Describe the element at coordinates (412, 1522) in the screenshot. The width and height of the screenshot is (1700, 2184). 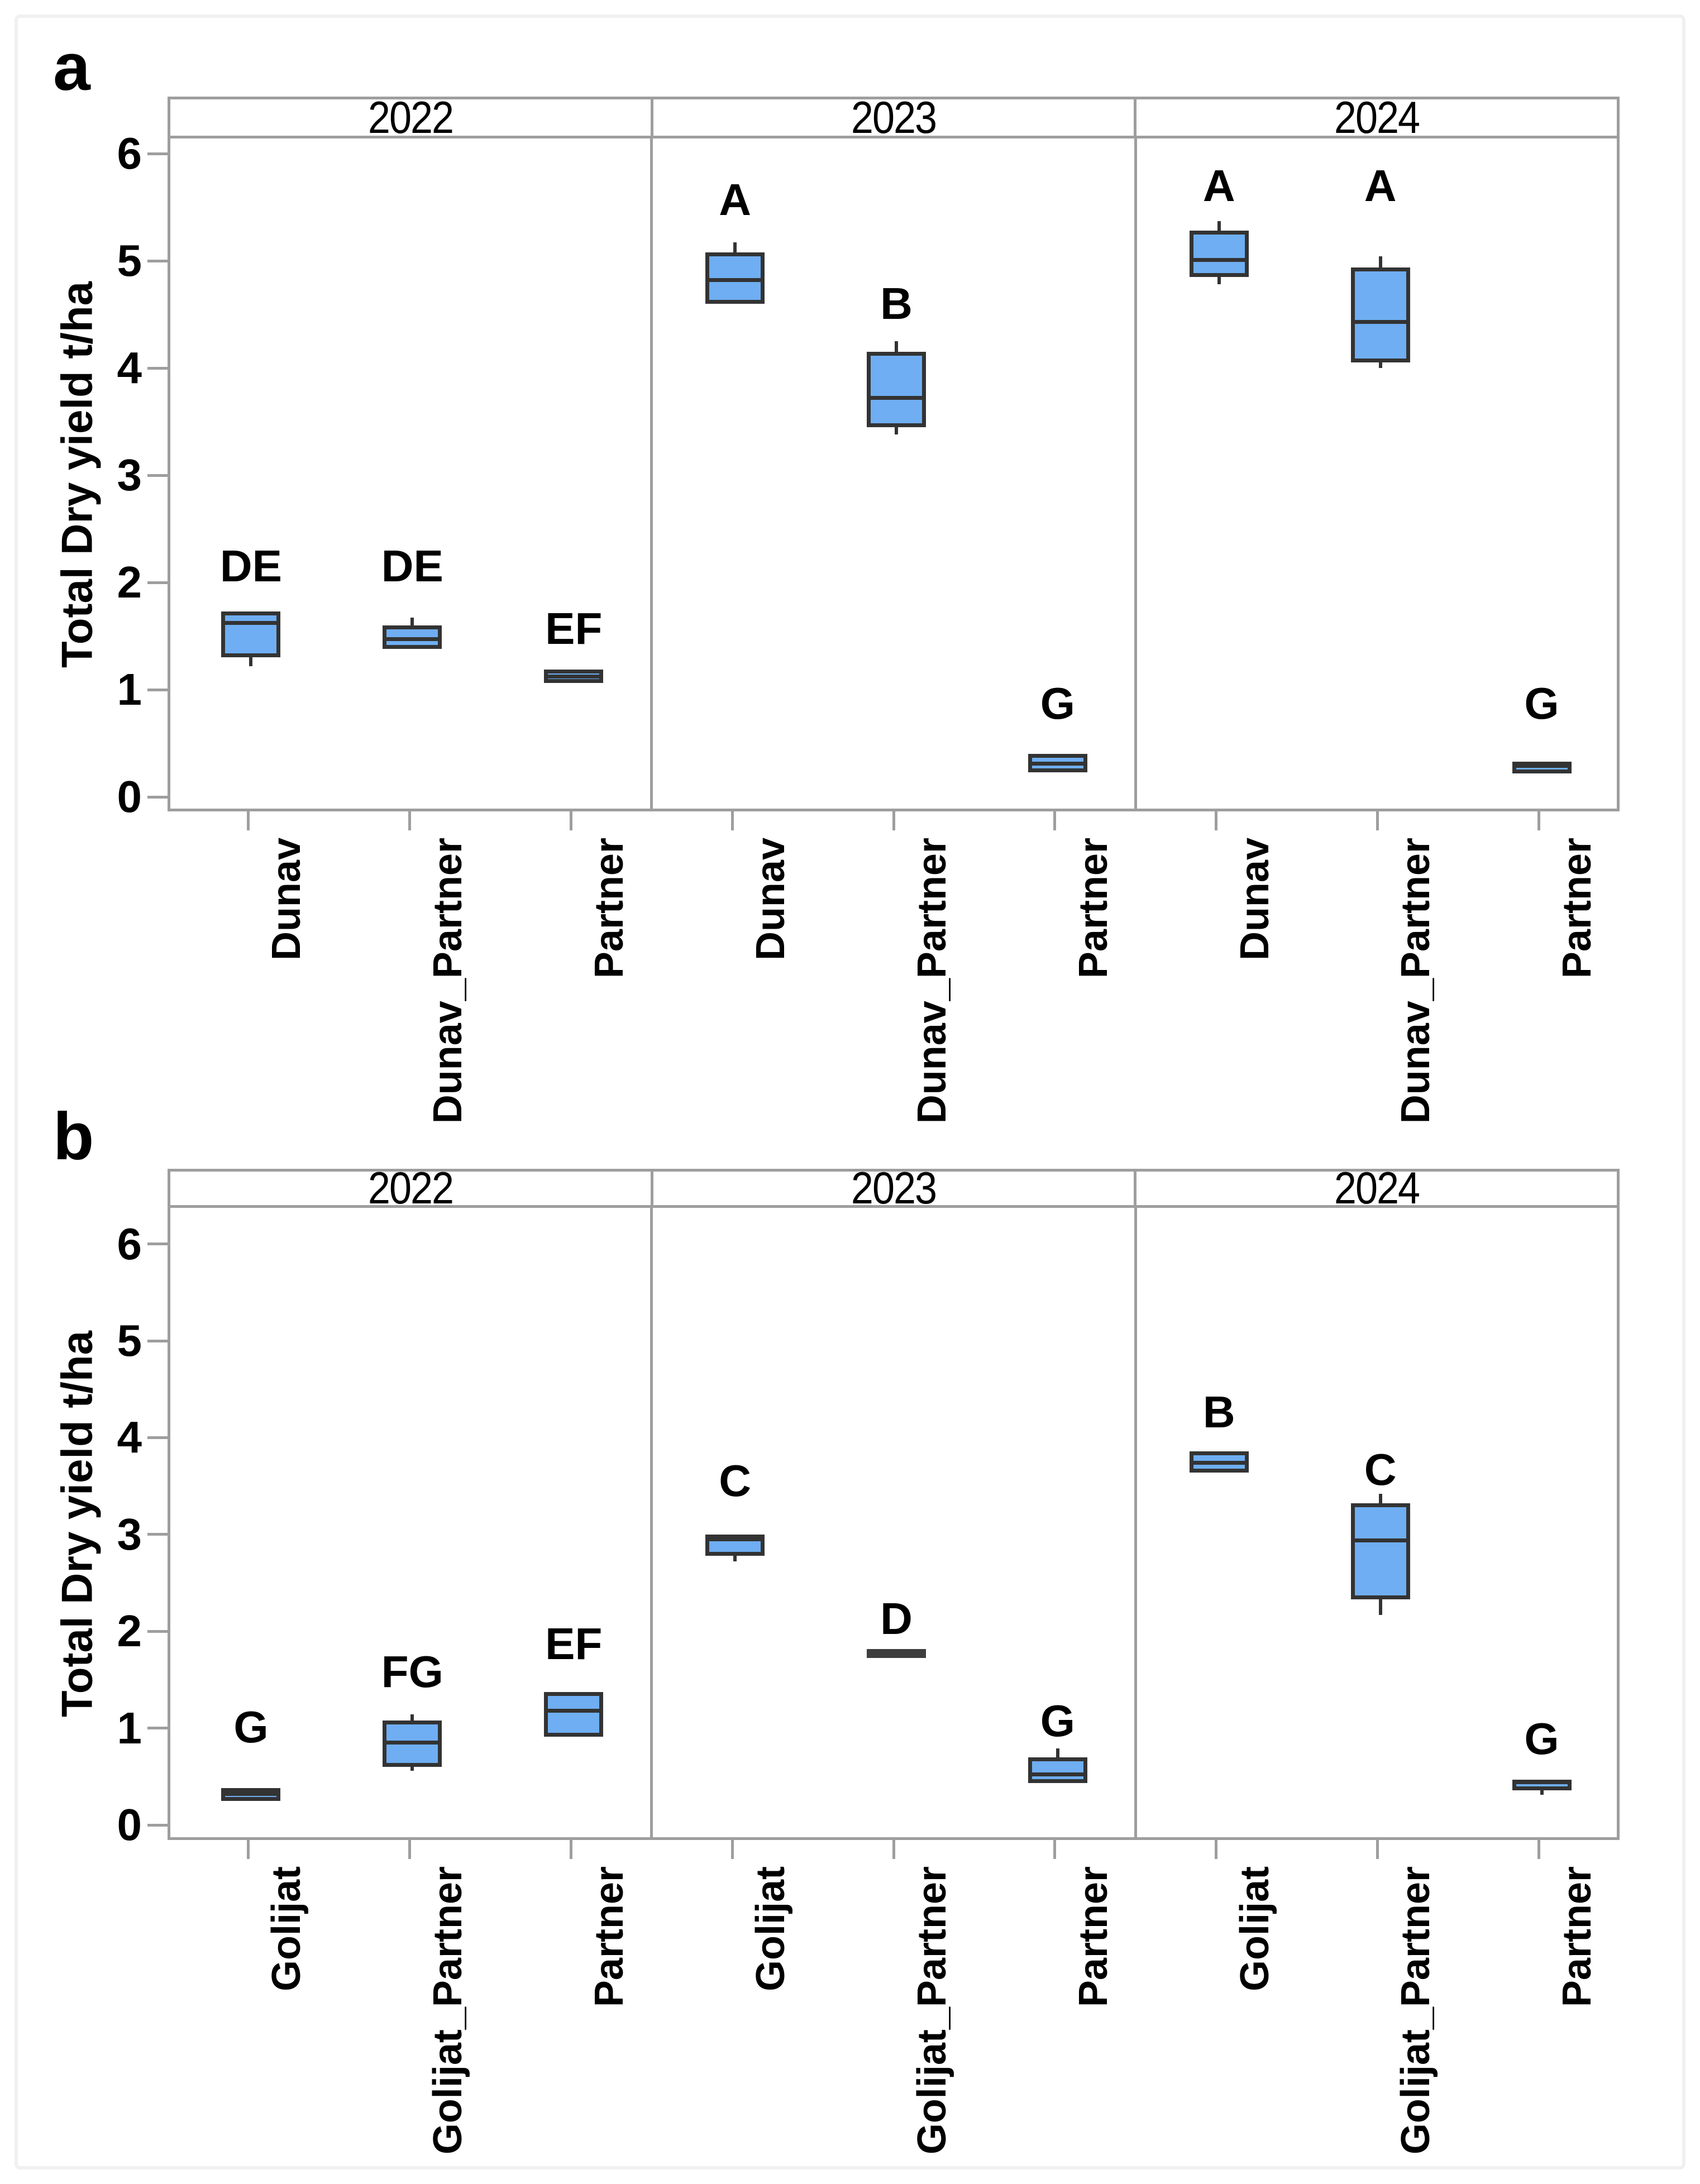
I see `facet-2022: G FG EF` at that location.